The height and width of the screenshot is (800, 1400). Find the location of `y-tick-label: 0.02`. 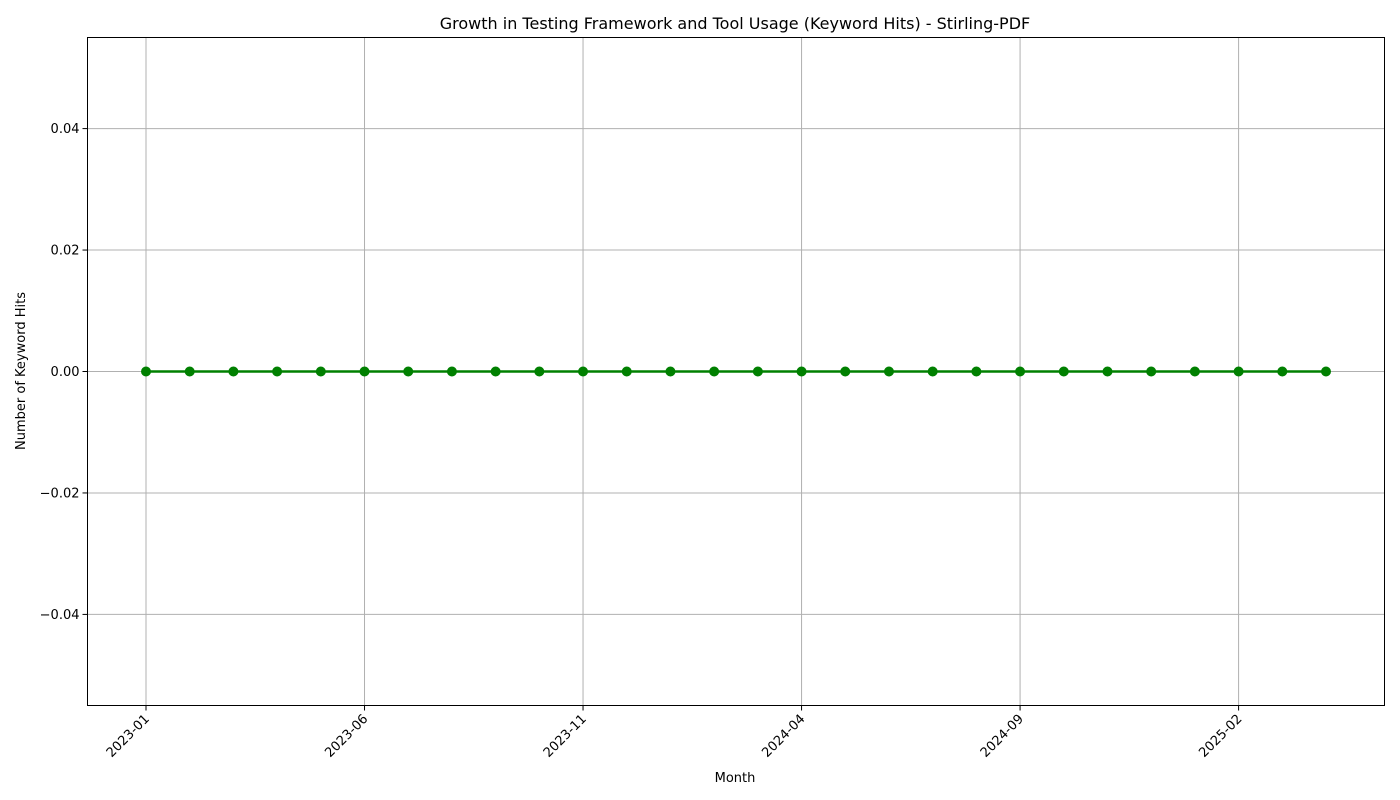

y-tick-label: 0.02 is located at coordinates (65, 251).